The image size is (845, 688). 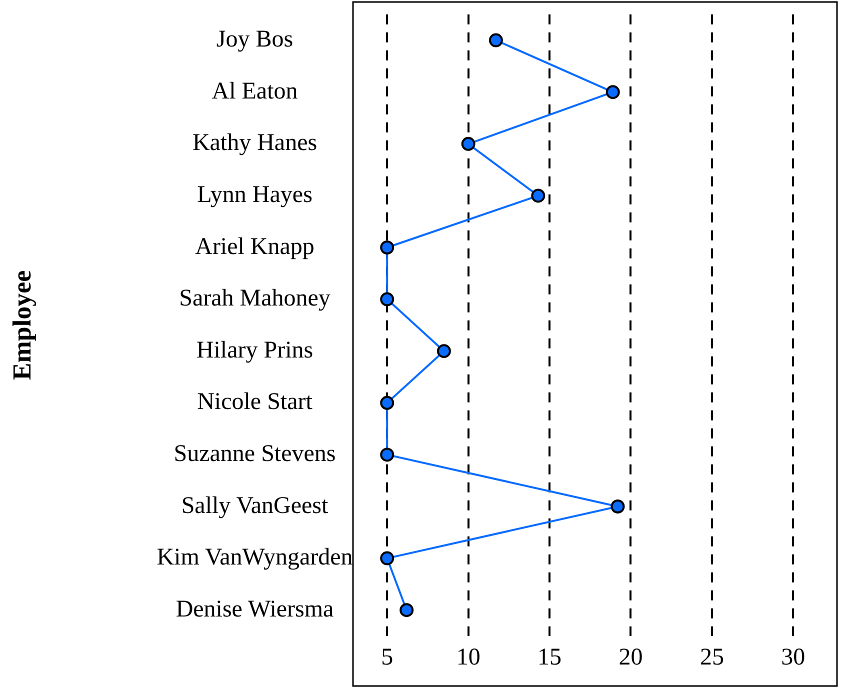 I want to click on y-tick-label: Kim VanWyngarden, so click(x=254, y=557).